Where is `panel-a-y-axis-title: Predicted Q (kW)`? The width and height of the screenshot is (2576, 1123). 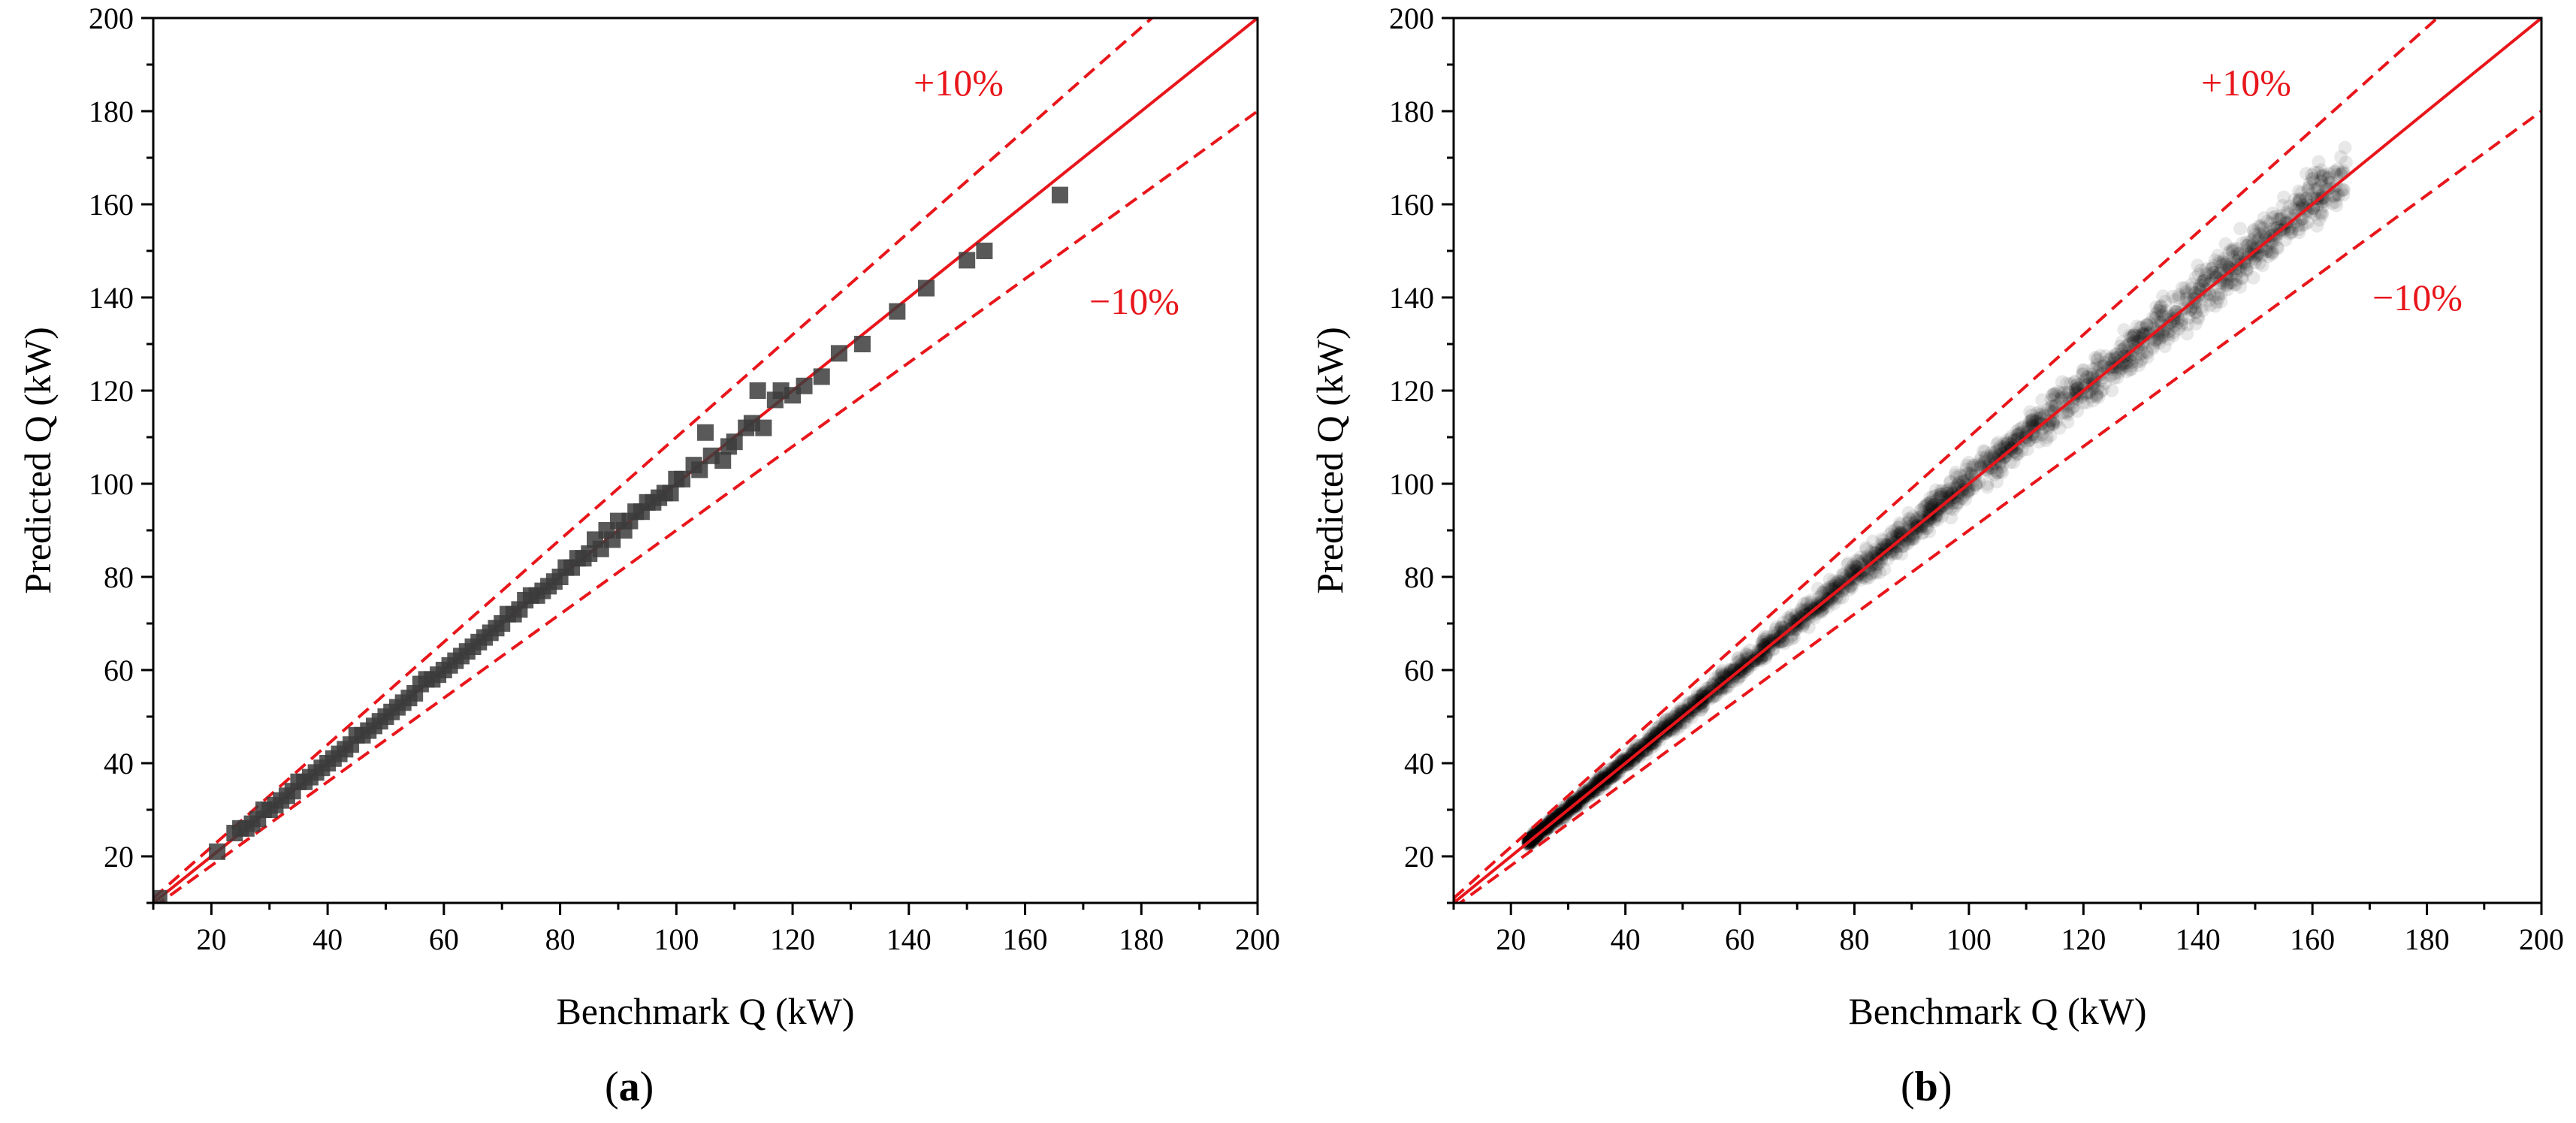 panel-a-y-axis-title: Predicted Q (kW) is located at coordinates (38, 460).